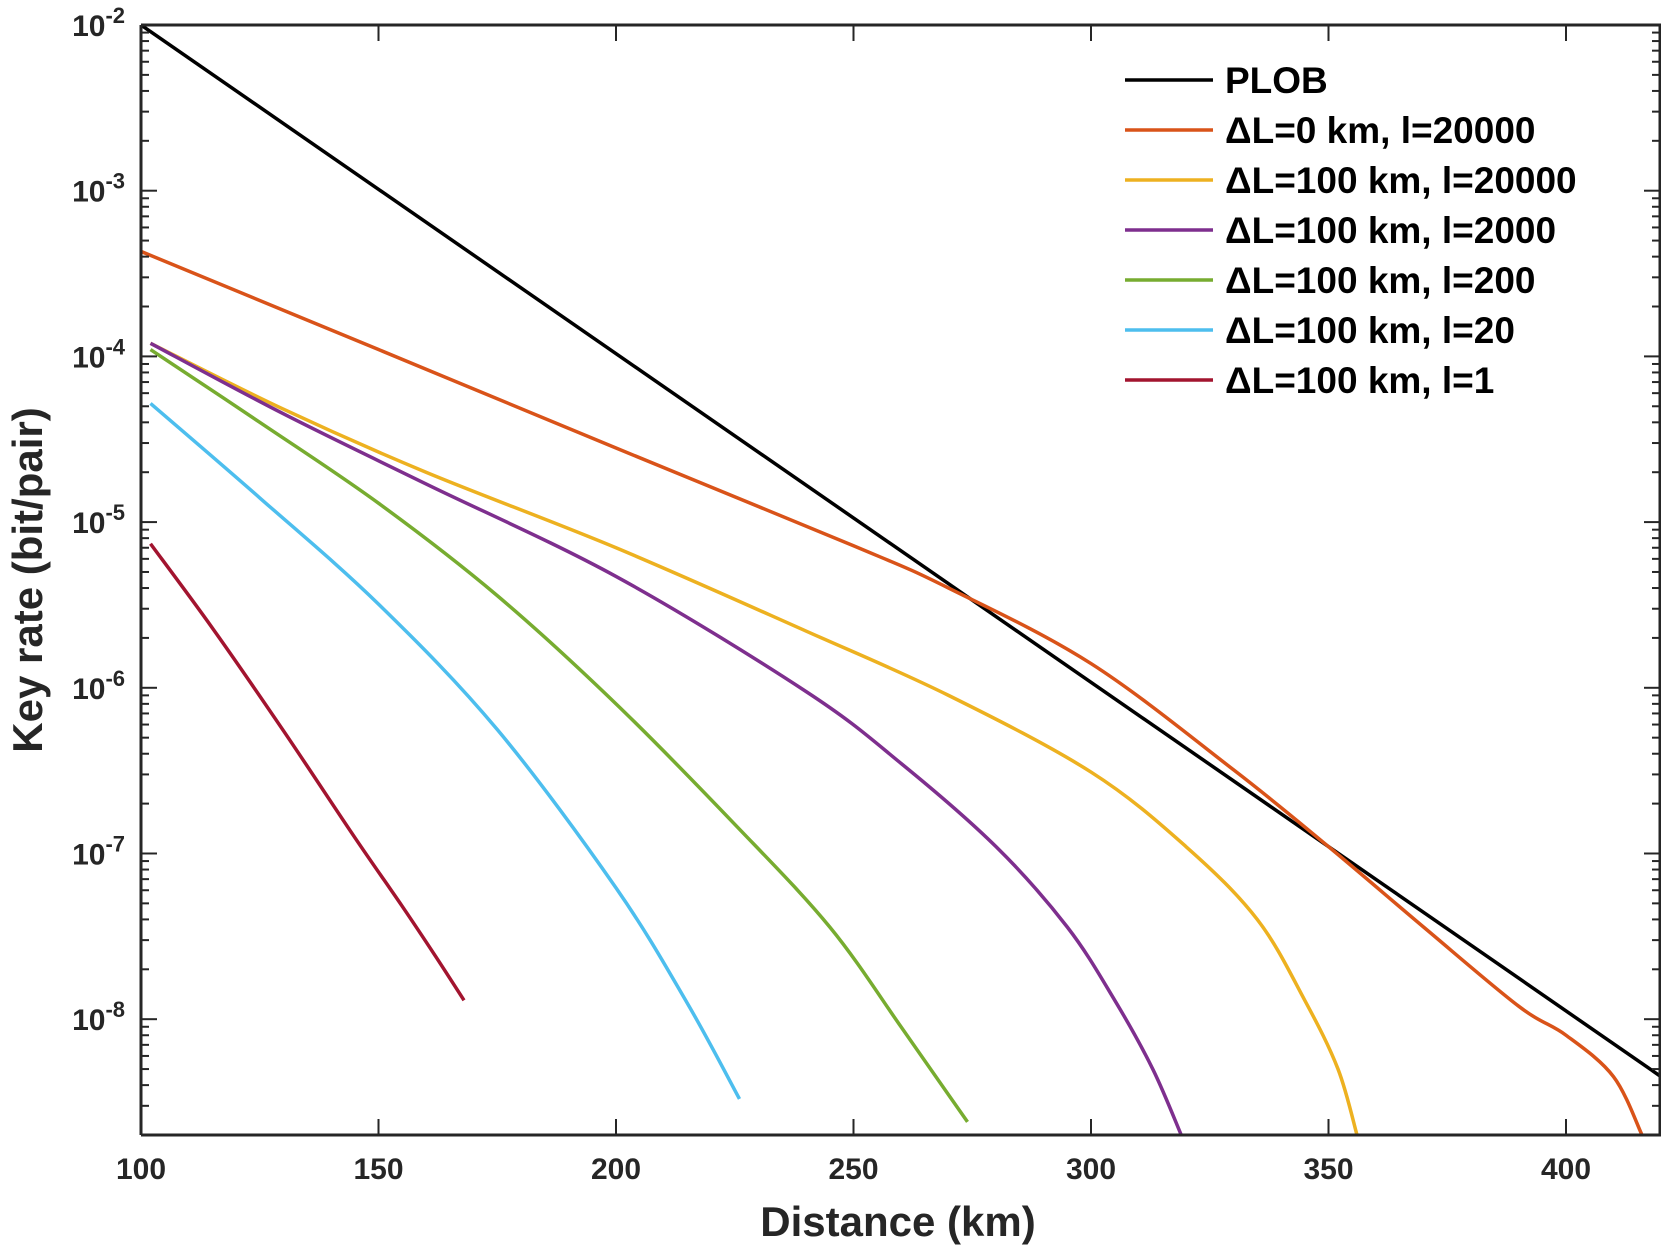 The width and height of the screenshot is (1661, 1246). What do you see at coordinates (1359, 380) in the screenshot?
I see `legend-label-6: ΔL=100 km, l=1` at bounding box center [1359, 380].